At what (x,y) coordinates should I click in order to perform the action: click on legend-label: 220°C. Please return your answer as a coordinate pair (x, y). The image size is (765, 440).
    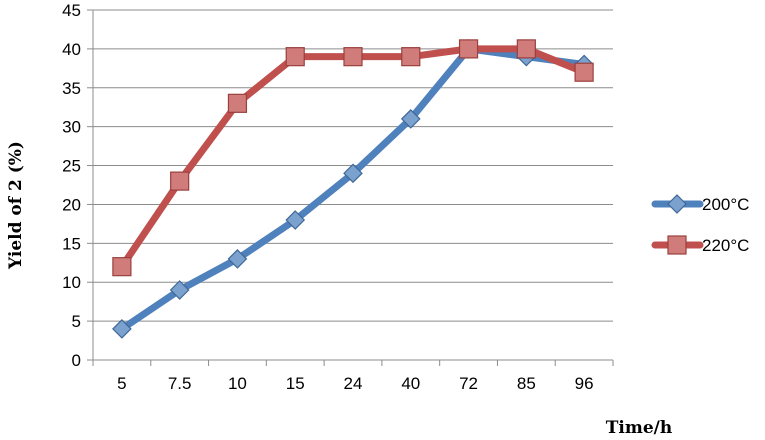
    Looking at the image, I should click on (725, 245).